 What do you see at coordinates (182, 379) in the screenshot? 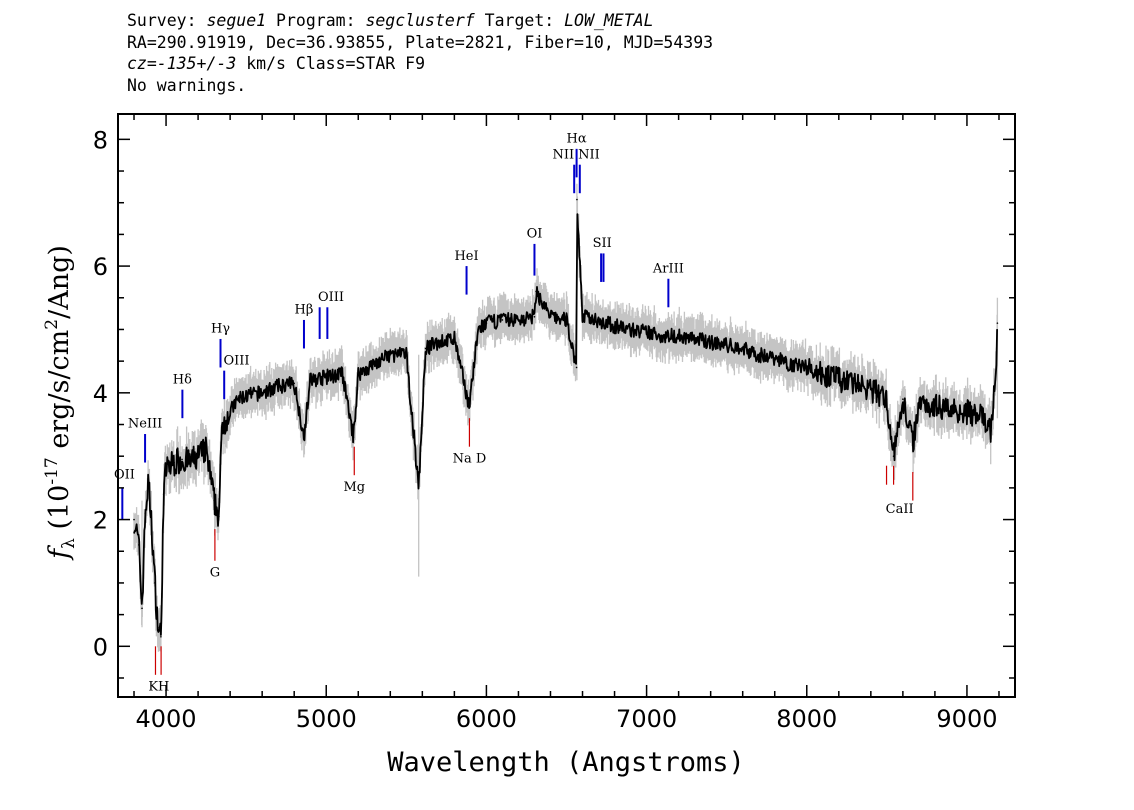
I see `label-h-: Hδ` at bounding box center [182, 379].